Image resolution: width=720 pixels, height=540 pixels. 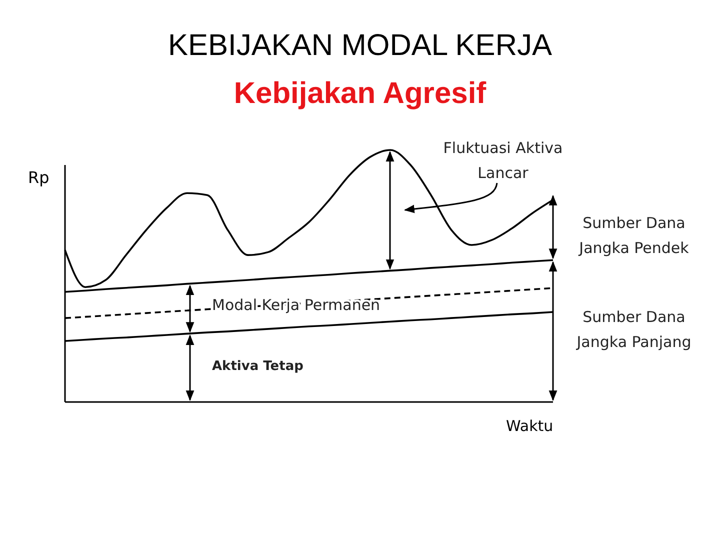 I want to click on annotation: Fluktuasi Aktiva Lancar, so click(x=503, y=160).